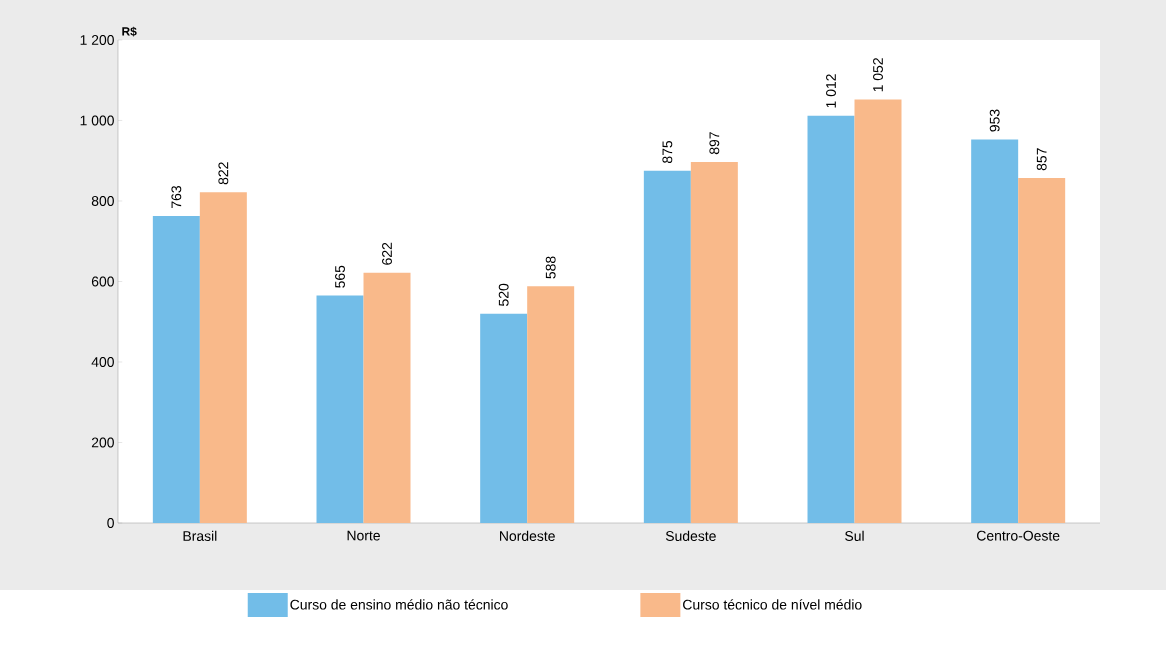 The width and height of the screenshot is (1166, 648). What do you see at coordinates (110, 523) in the screenshot?
I see `y-tick-label: 0` at bounding box center [110, 523].